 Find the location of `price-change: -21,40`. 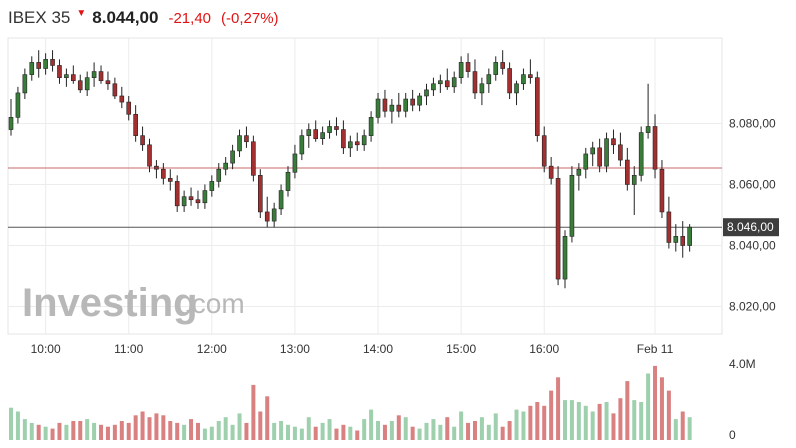

price-change: -21,40 is located at coordinates (190, 18).